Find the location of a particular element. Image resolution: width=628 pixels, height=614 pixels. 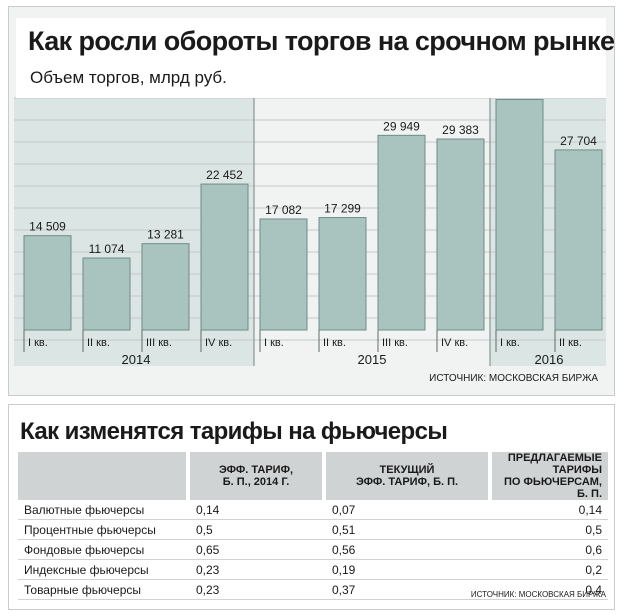

row-proposed-value: 0,4 is located at coordinates (550, 589).